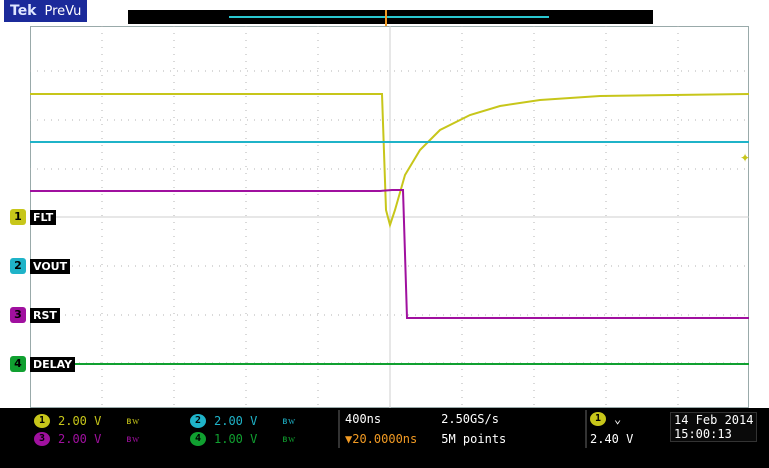 Image resolution: width=769 pixels, height=468 pixels. I want to click on ch1-badge: 1, so click(18, 217).